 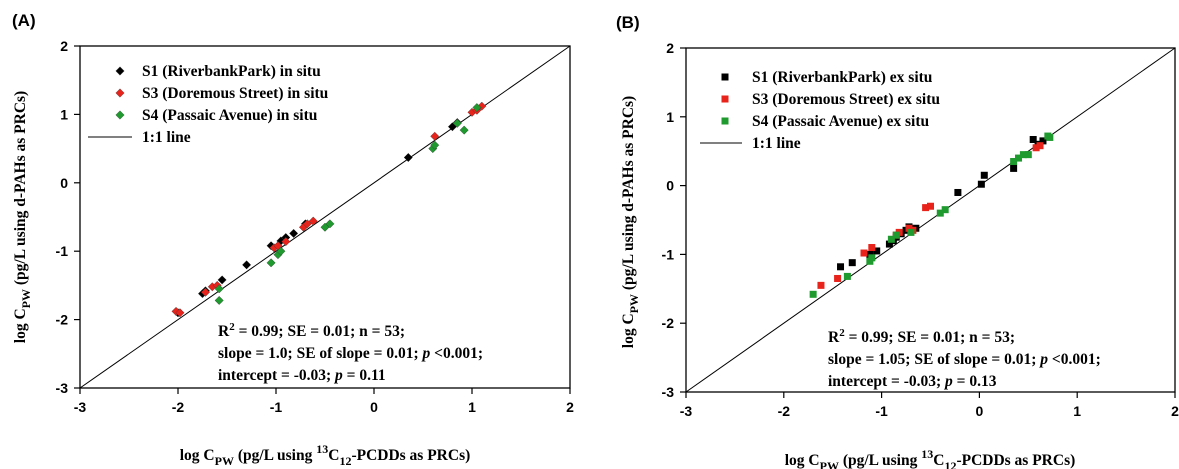 What do you see at coordinates (628, 22) in the screenshot?
I see `panel-label: (B)` at bounding box center [628, 22].